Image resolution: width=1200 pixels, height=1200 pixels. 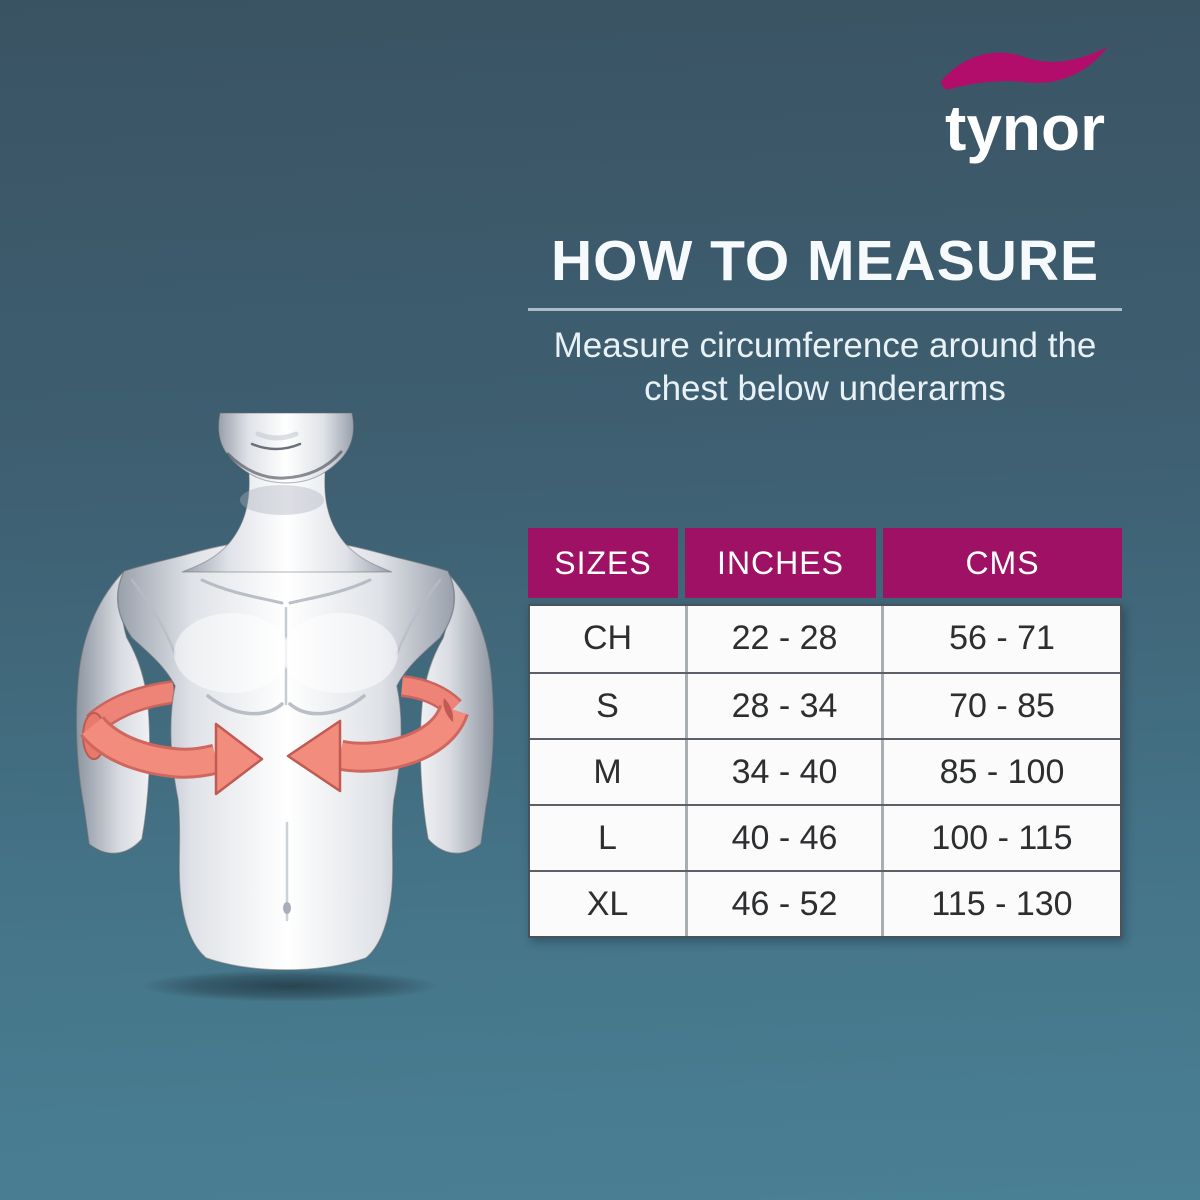 I want to click on table-row-l: L 40 - 46 100 - 115, so click(x=825, y=837).